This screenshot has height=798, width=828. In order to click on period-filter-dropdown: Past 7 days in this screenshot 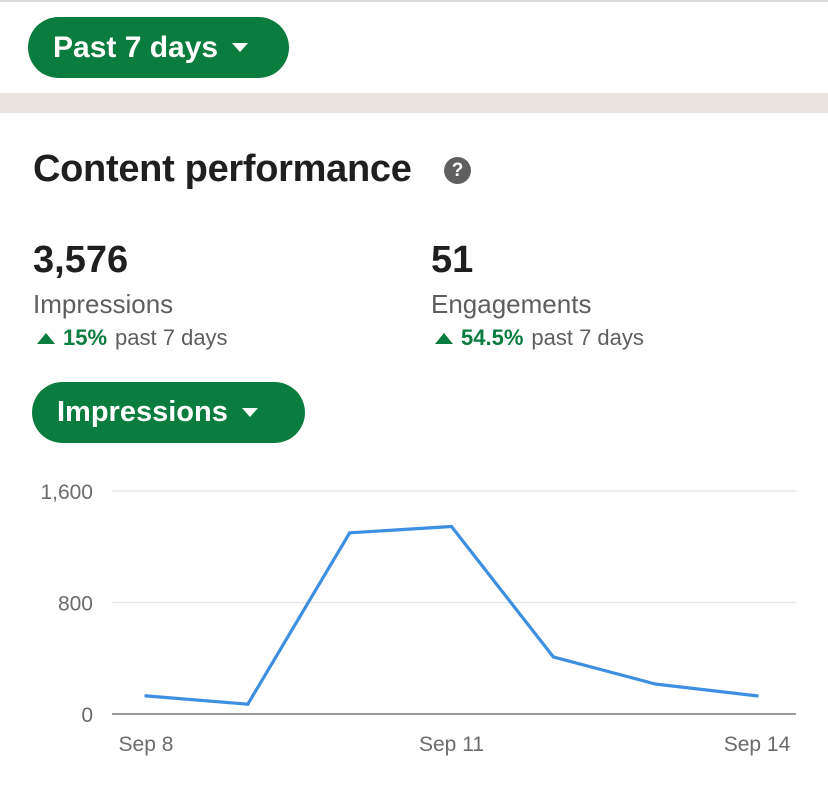, I will do `click(158, 47)`.